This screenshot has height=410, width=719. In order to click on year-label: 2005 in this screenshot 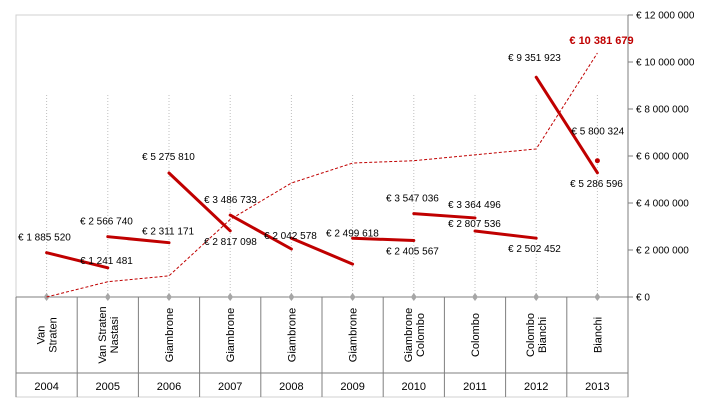, I will do `click(108, 387)`.